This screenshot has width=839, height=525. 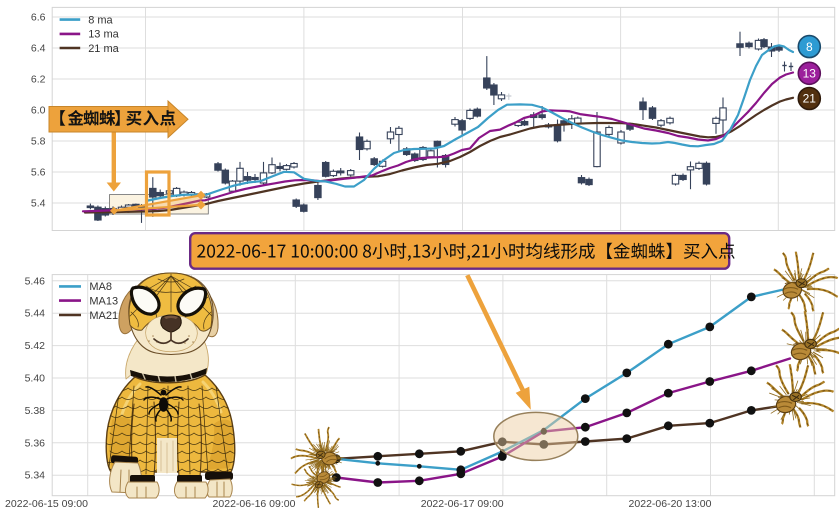 I want to click on svg-text: 5.4, so click(x=38, y=204).